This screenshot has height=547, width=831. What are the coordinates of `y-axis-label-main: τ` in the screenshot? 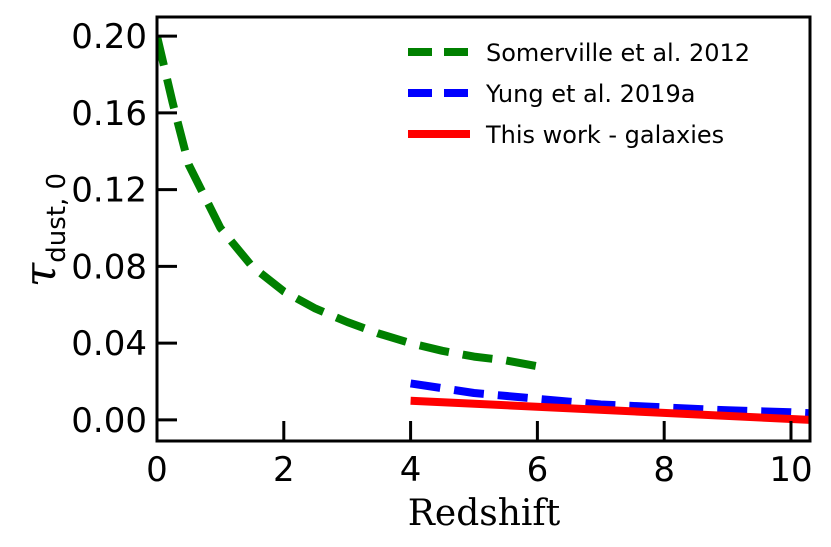 It's located at (40, 274).